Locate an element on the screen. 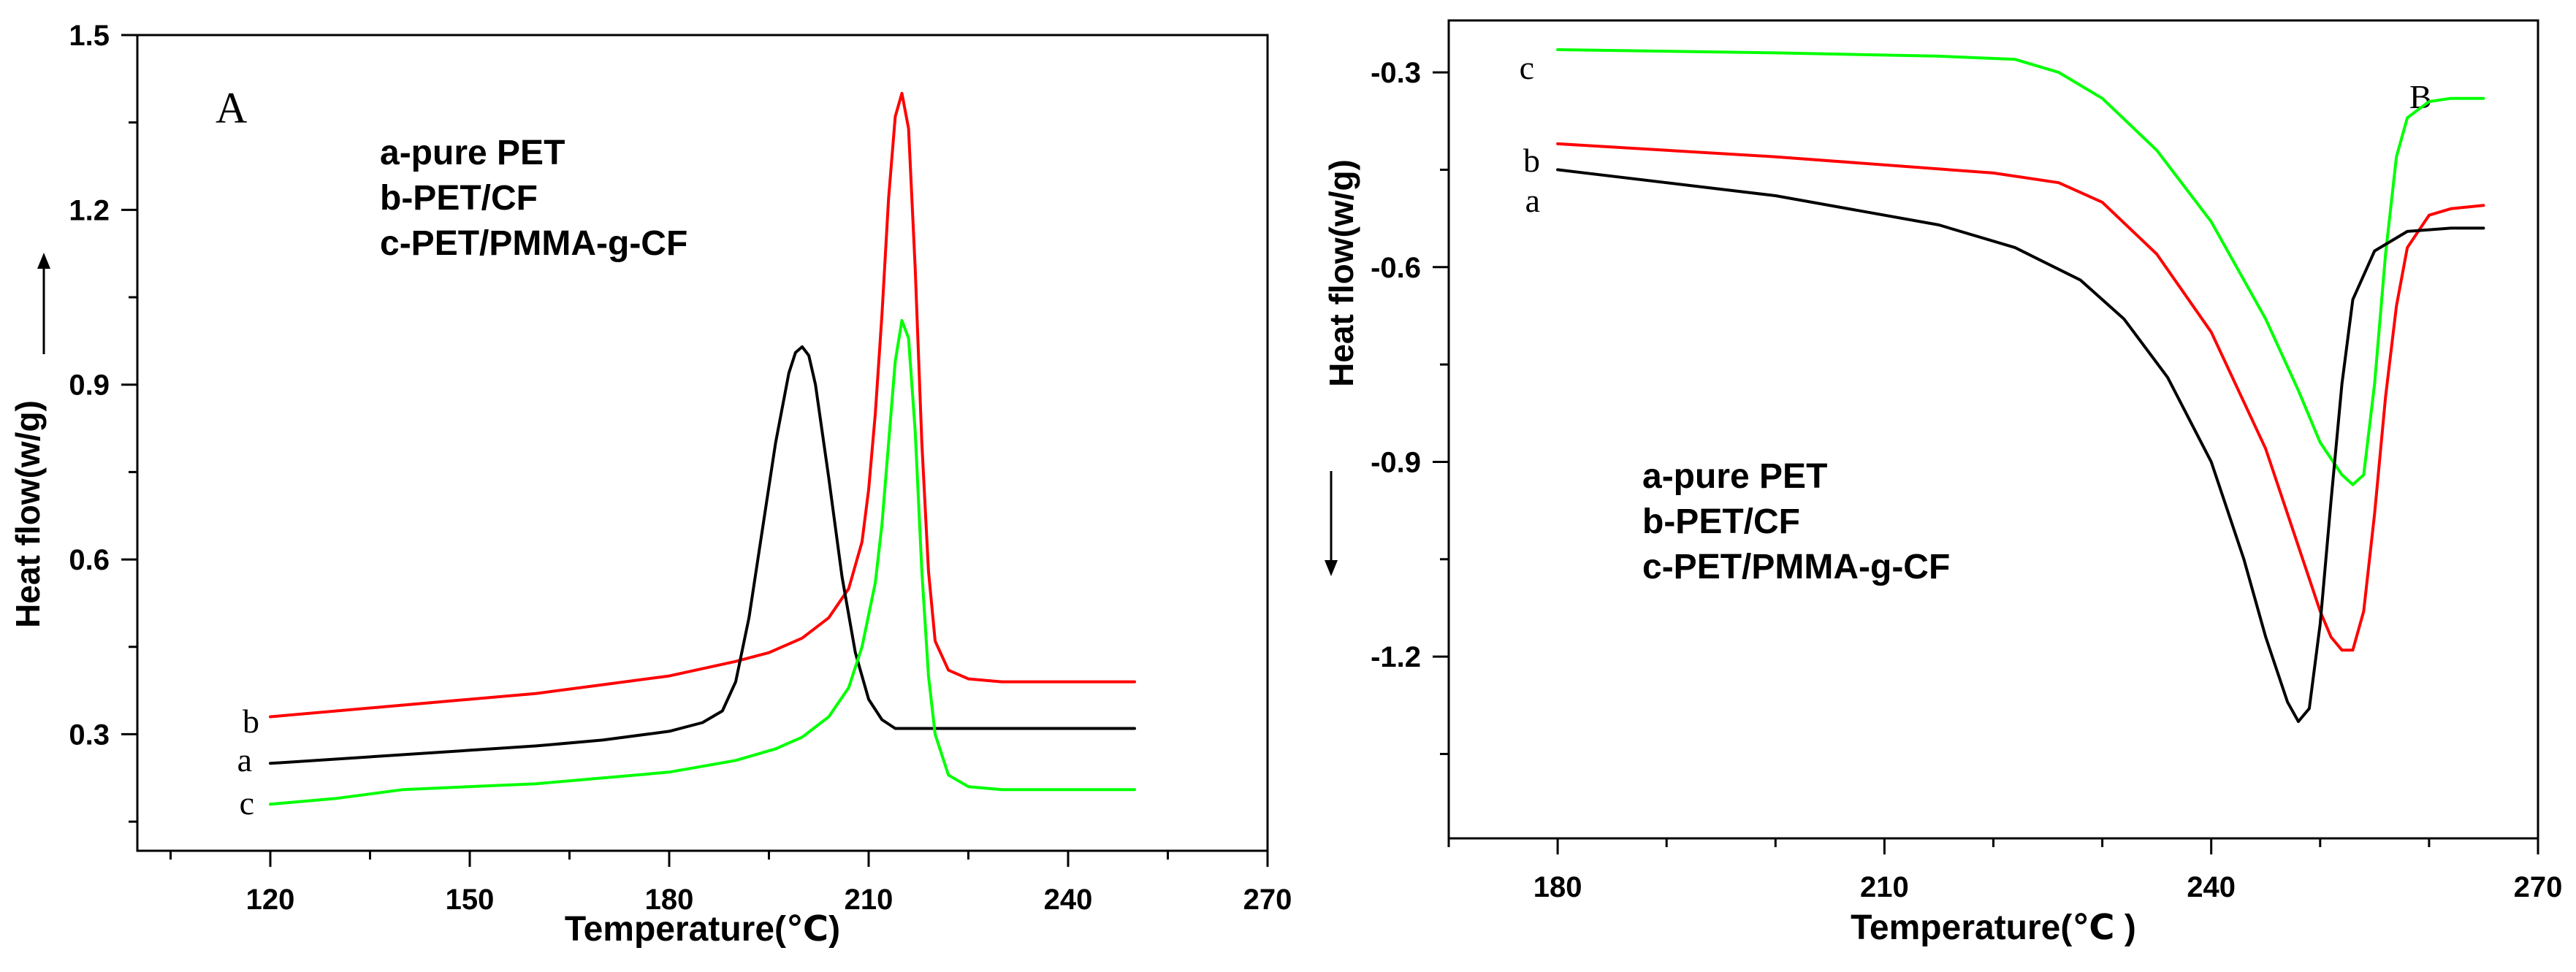 Image resolution: width=2576 pixels, height=972 pixels. y-tick-label: -0.3 is located at coordinates (1396, 73).